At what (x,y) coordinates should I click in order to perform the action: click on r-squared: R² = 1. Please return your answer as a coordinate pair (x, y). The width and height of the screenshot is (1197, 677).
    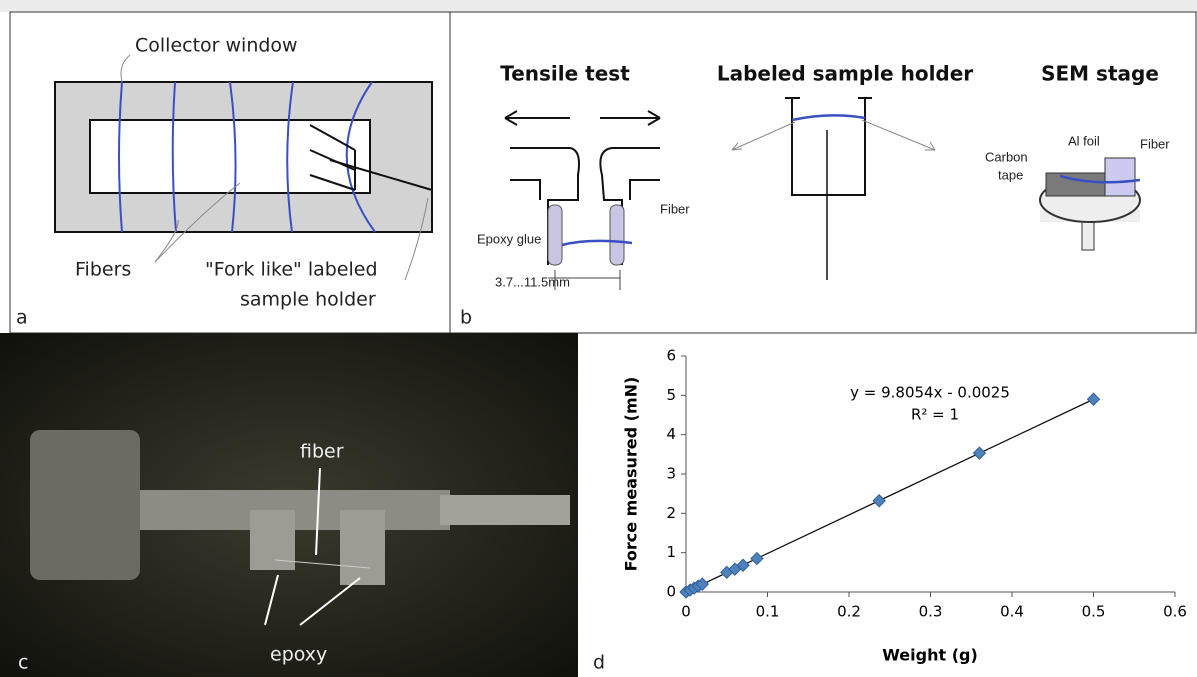
    Looking at the image, I should click on (935, 415).